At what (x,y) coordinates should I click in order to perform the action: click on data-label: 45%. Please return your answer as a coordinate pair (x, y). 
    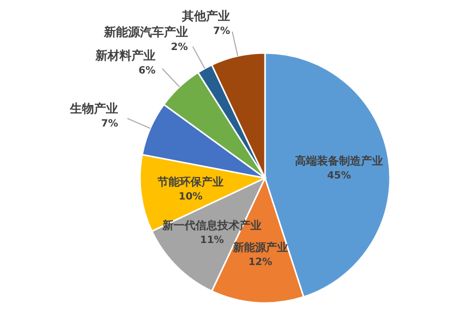
    Looking at the image, I should click on (339, 176).